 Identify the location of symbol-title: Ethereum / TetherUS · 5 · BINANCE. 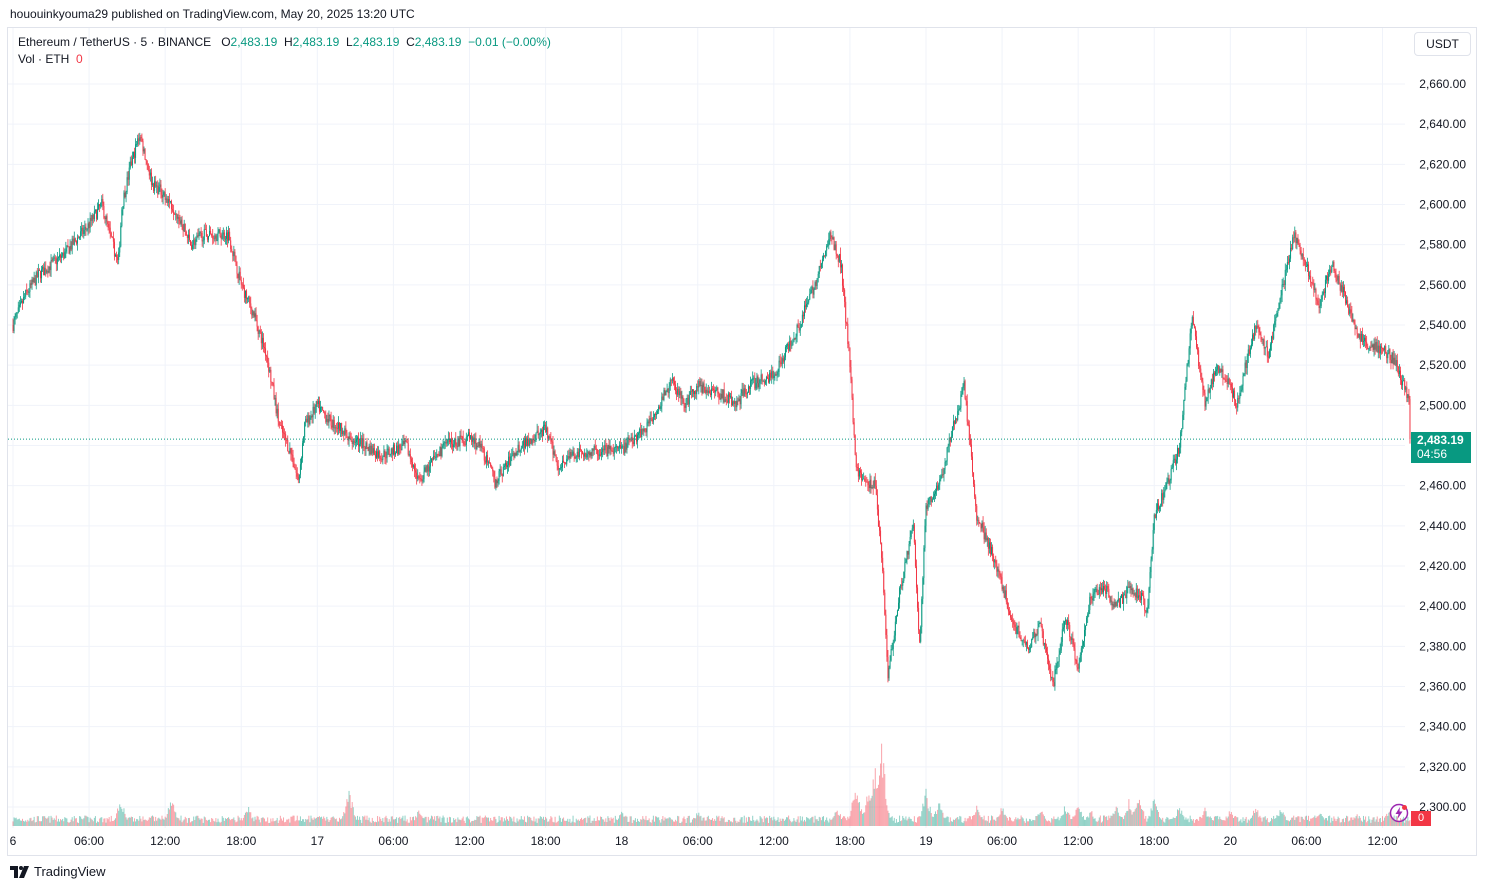
(115, 42).